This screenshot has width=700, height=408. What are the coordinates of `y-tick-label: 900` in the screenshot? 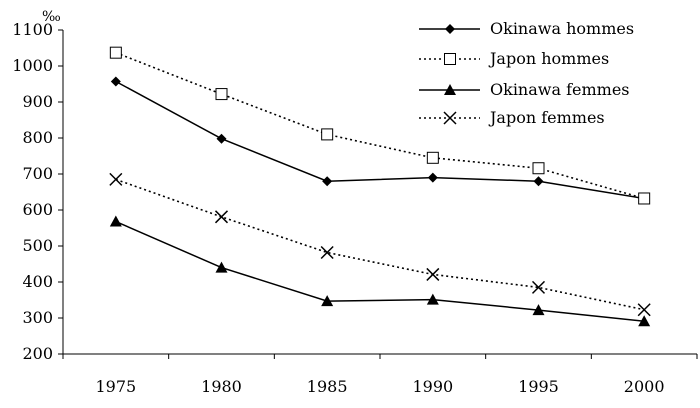 It's located at (37, 101).